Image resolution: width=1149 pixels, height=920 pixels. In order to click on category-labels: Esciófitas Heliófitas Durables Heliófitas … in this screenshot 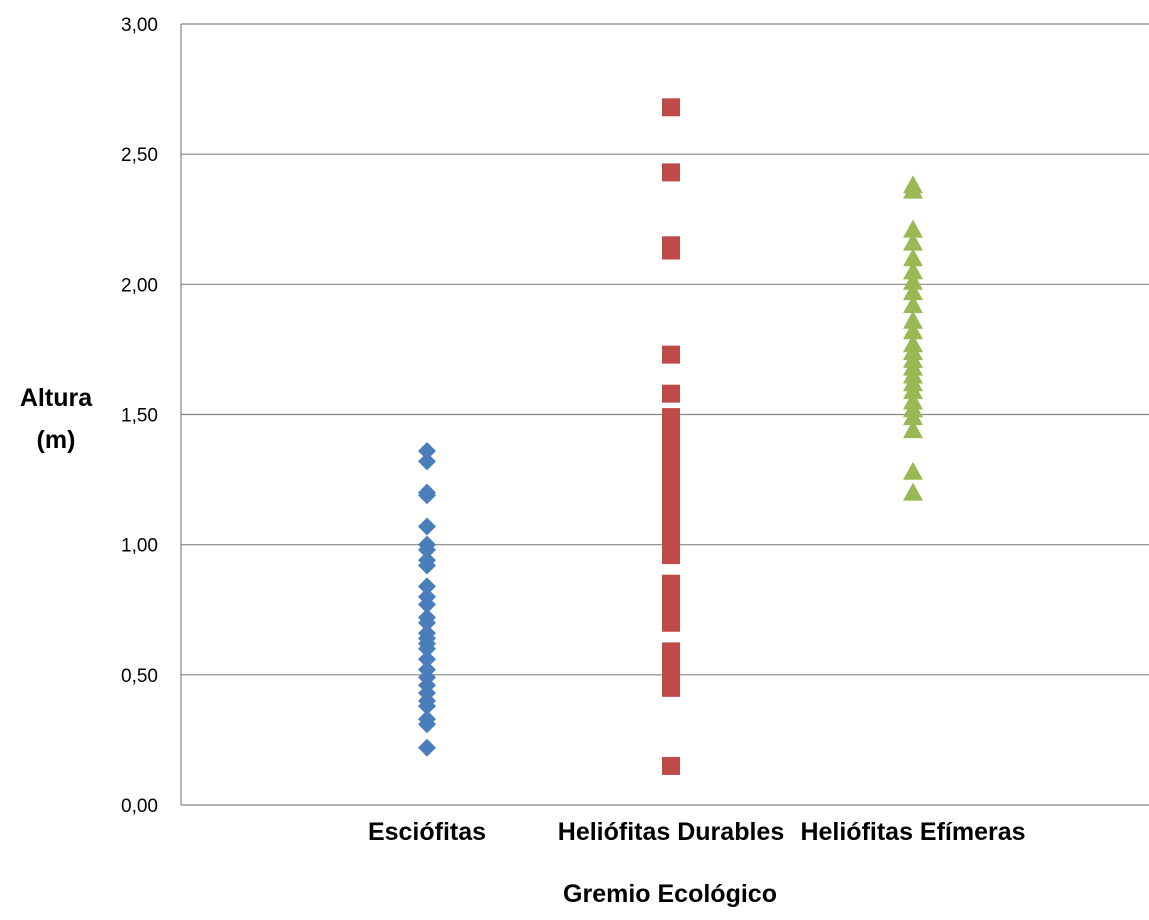, I will do `click(697, 832)`.